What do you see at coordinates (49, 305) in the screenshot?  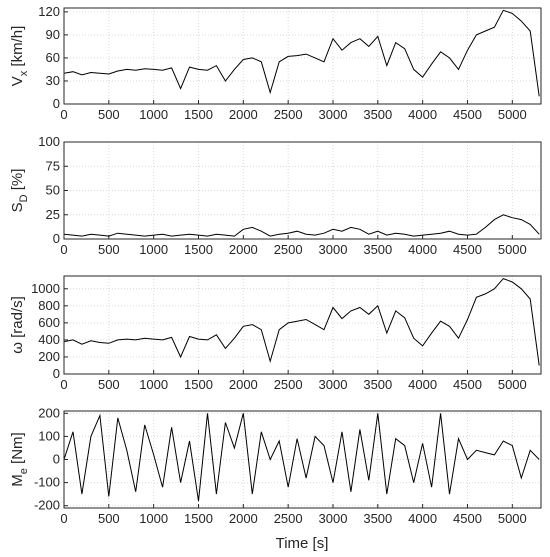 I see `y-tick-label: 800` at bounding box center [49, 305].